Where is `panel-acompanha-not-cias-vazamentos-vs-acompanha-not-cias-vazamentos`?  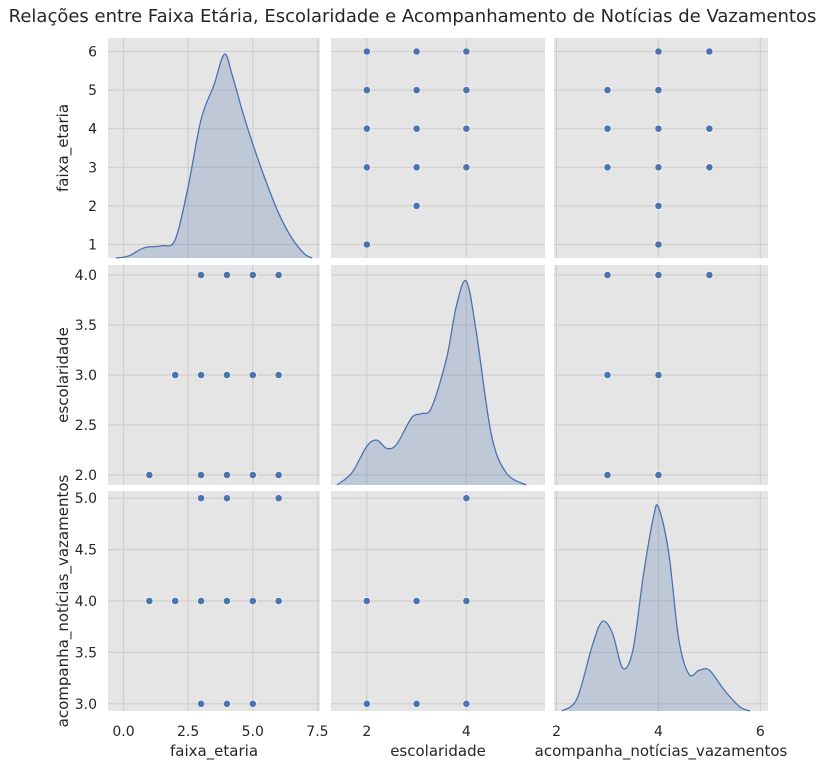
panel-acompanha-not-cias-vazamentos-vs-acompanha-not-cias-vazamentos is located at coordinates (661, 601).